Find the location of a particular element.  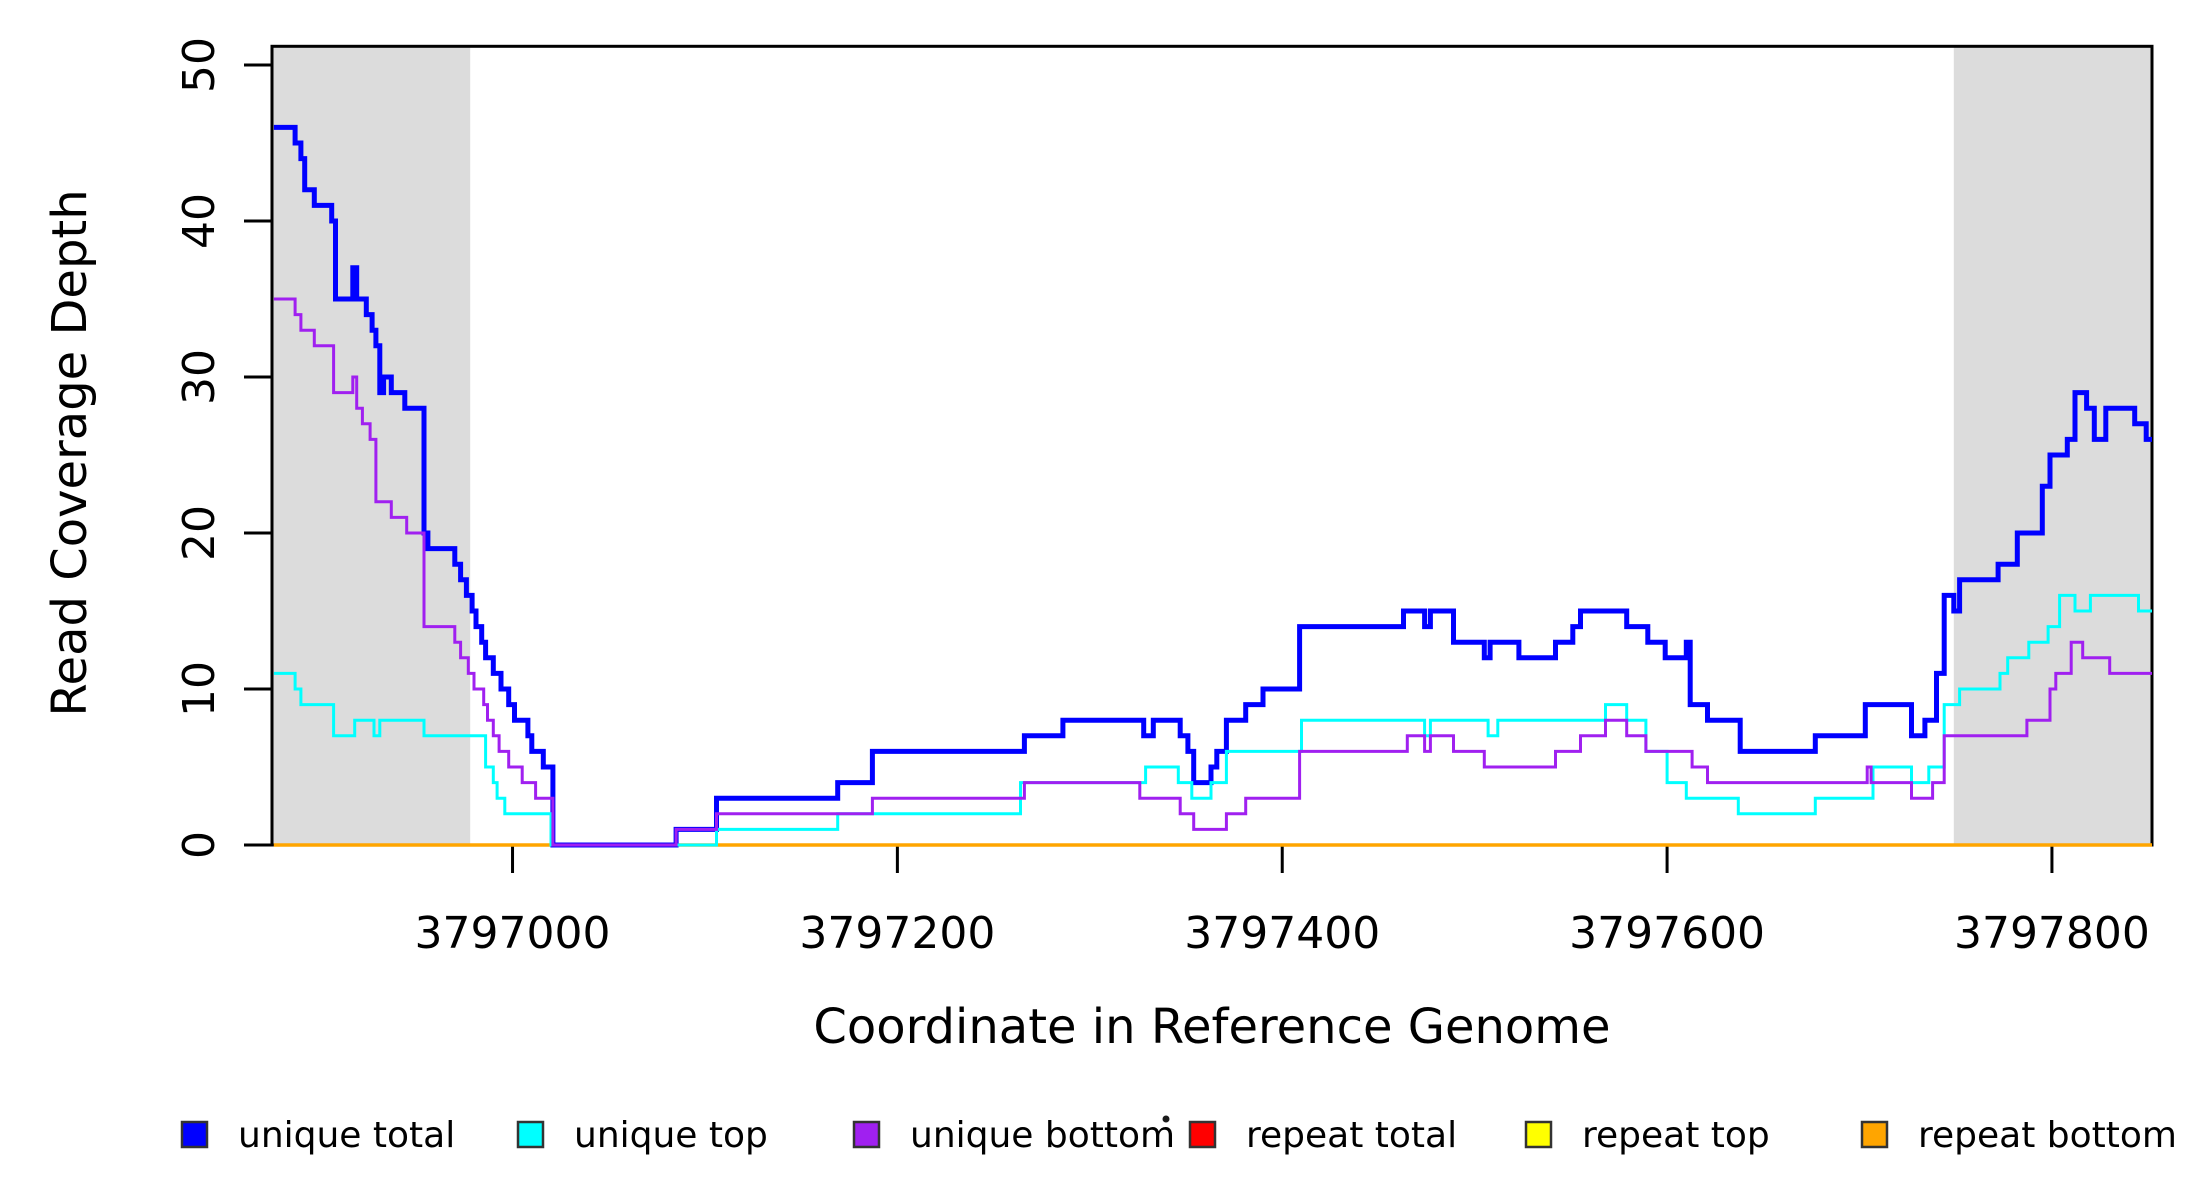

legend-item-repeat-bottom: repeat bottom is located at coordinates (2018, 1135).